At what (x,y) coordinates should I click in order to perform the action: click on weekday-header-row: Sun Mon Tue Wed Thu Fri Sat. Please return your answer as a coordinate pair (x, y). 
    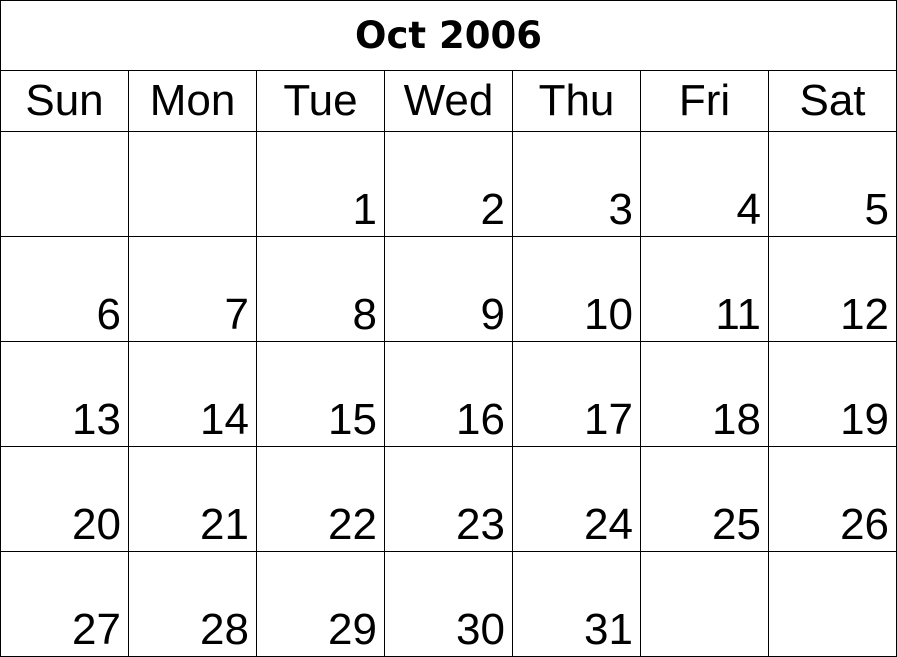
    Looking at the image, I should click on (448, 101).